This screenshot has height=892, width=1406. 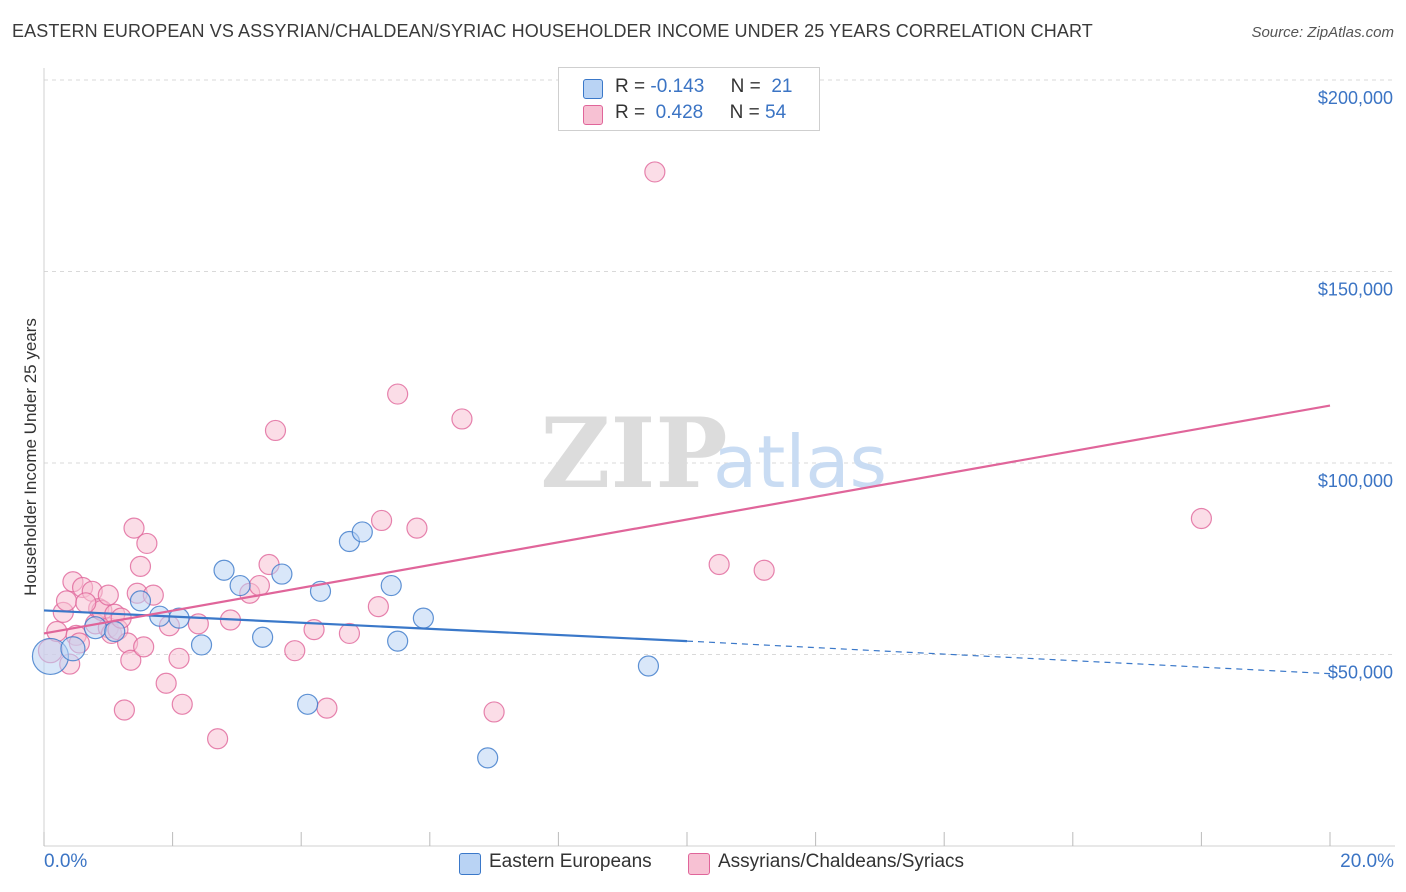 What do you see at coordinates (1322, 32) in the screenshot?
I see `source-label: Source: ZipAtlas.com` at bounding box center [1322, 32].